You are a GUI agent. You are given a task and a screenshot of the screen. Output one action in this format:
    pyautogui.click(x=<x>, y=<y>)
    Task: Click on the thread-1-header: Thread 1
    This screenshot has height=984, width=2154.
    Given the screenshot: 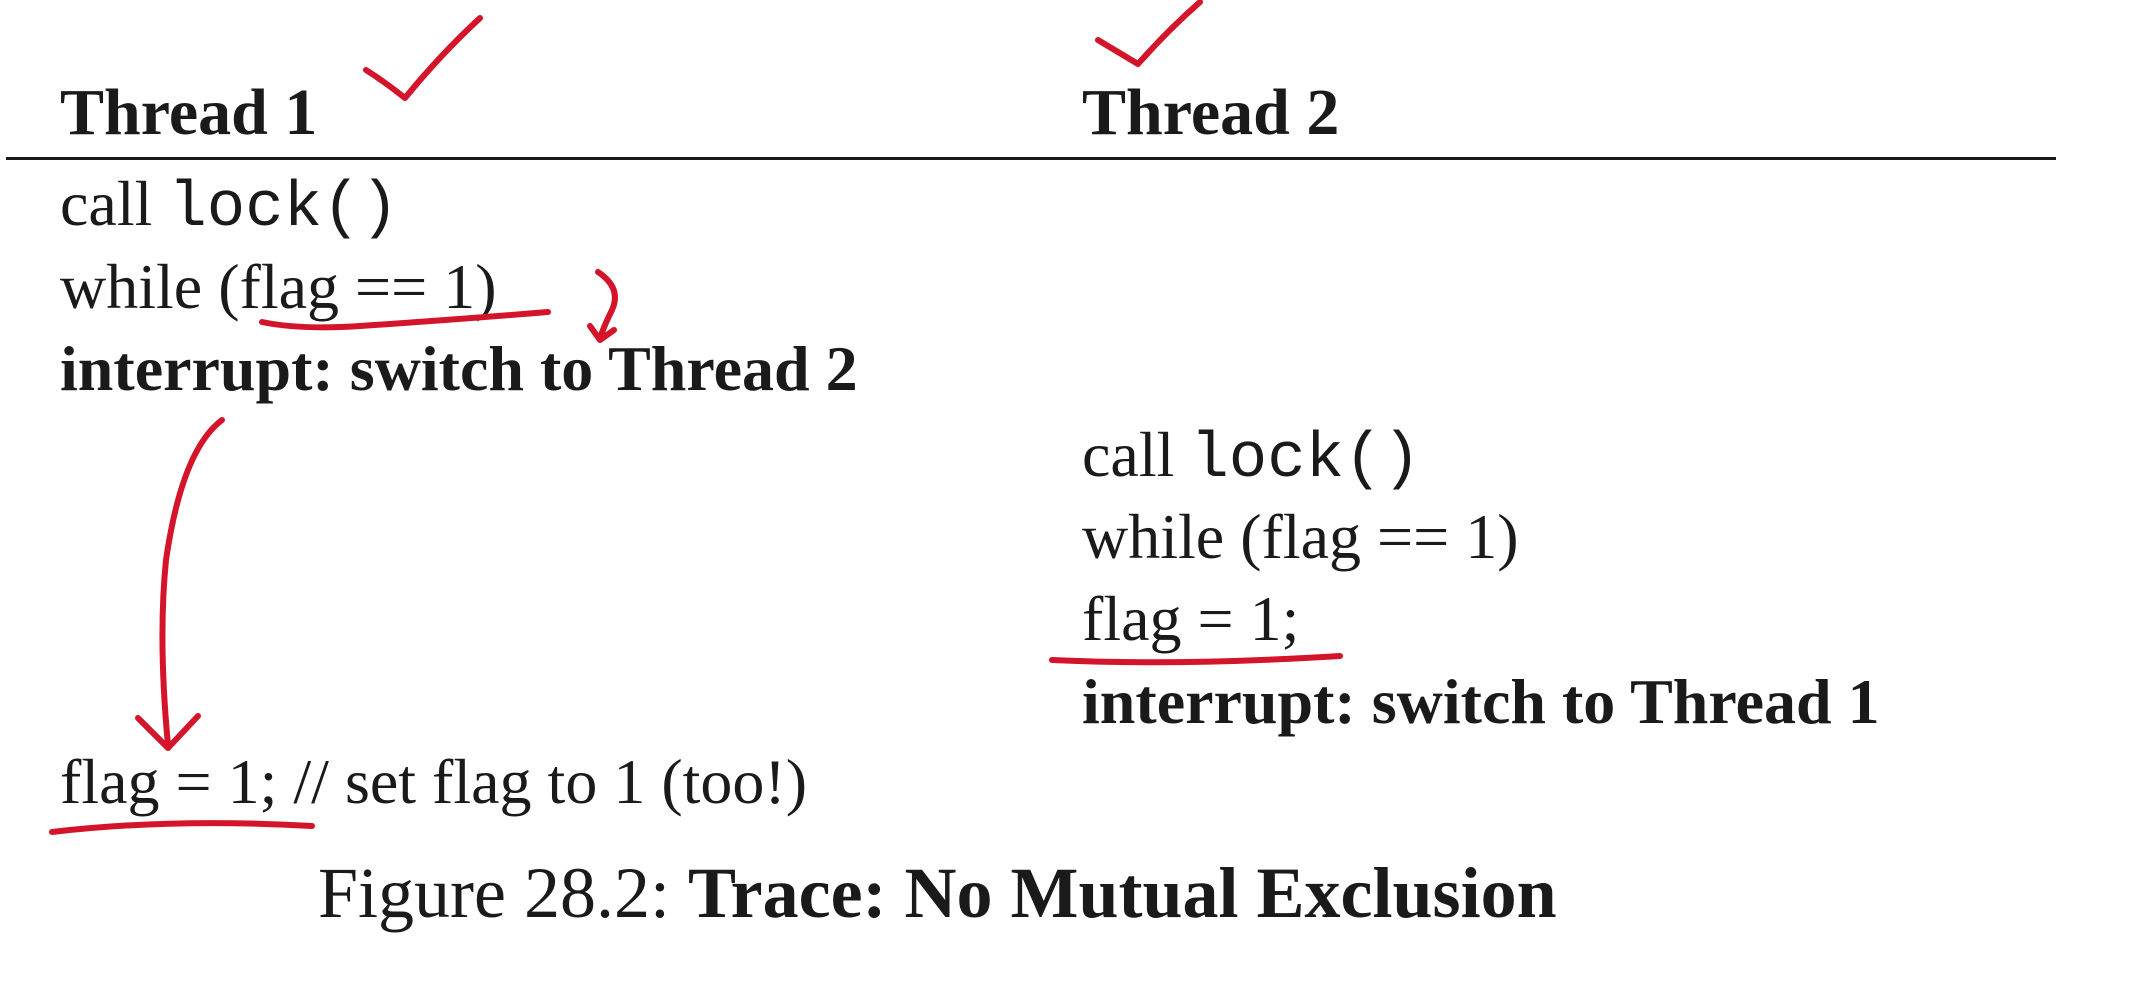 What is the action you would take?
    pyautogui.click(x=189, y=112)
    